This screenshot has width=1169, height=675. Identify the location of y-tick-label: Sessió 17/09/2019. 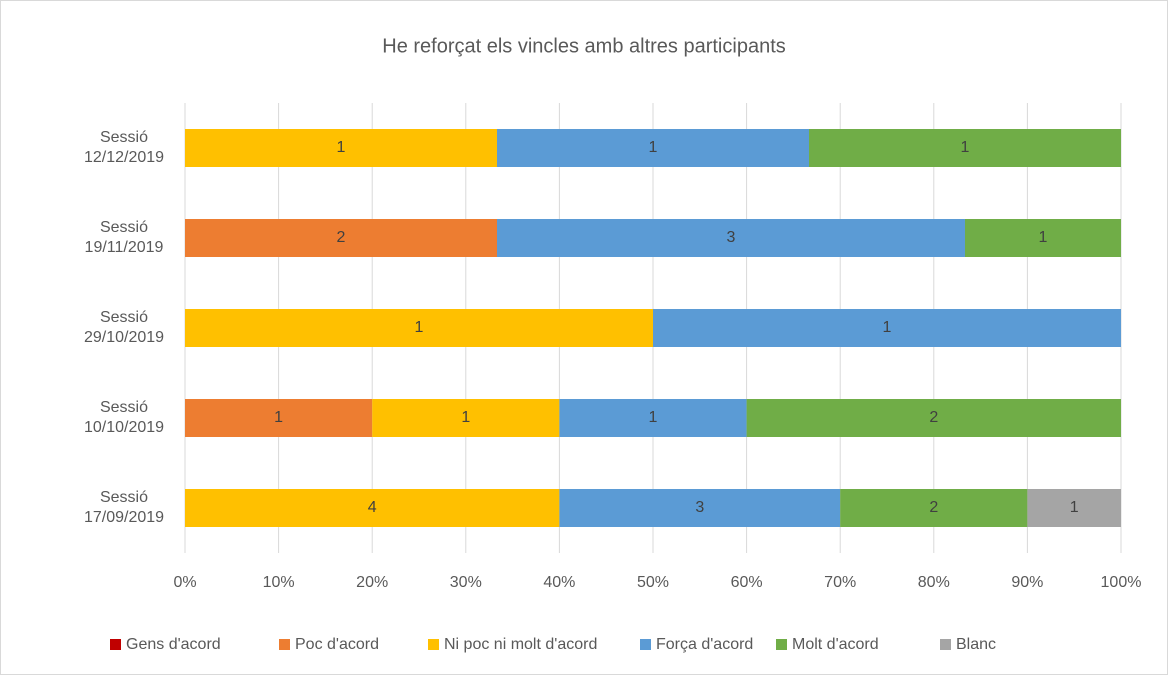
(124, 507).